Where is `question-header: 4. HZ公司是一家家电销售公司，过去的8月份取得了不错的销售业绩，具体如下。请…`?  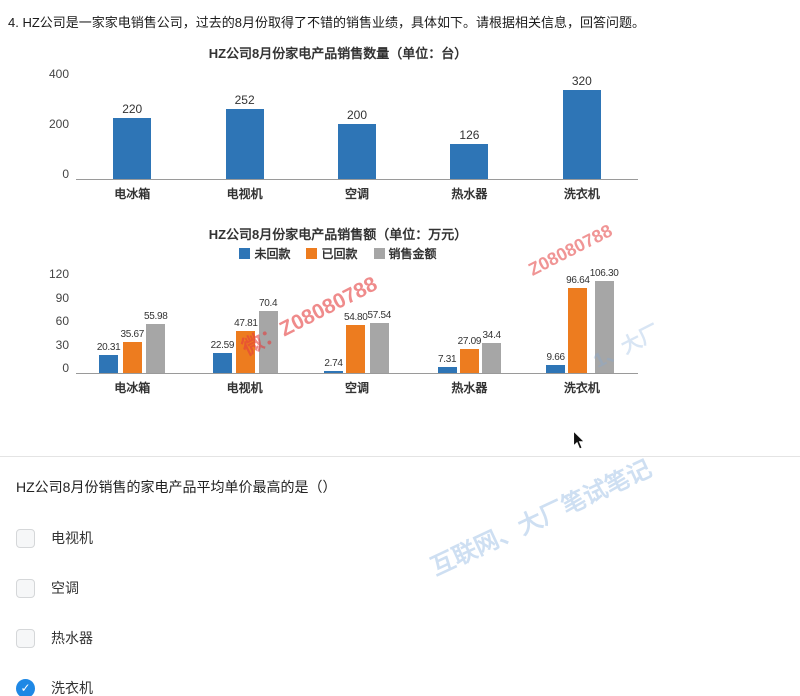 question-header: 4. HZ公司是一家家电销售公司，过去的8月份取得了不错的销售业绩，具体如下。请… is located at coordinates (327, 22).